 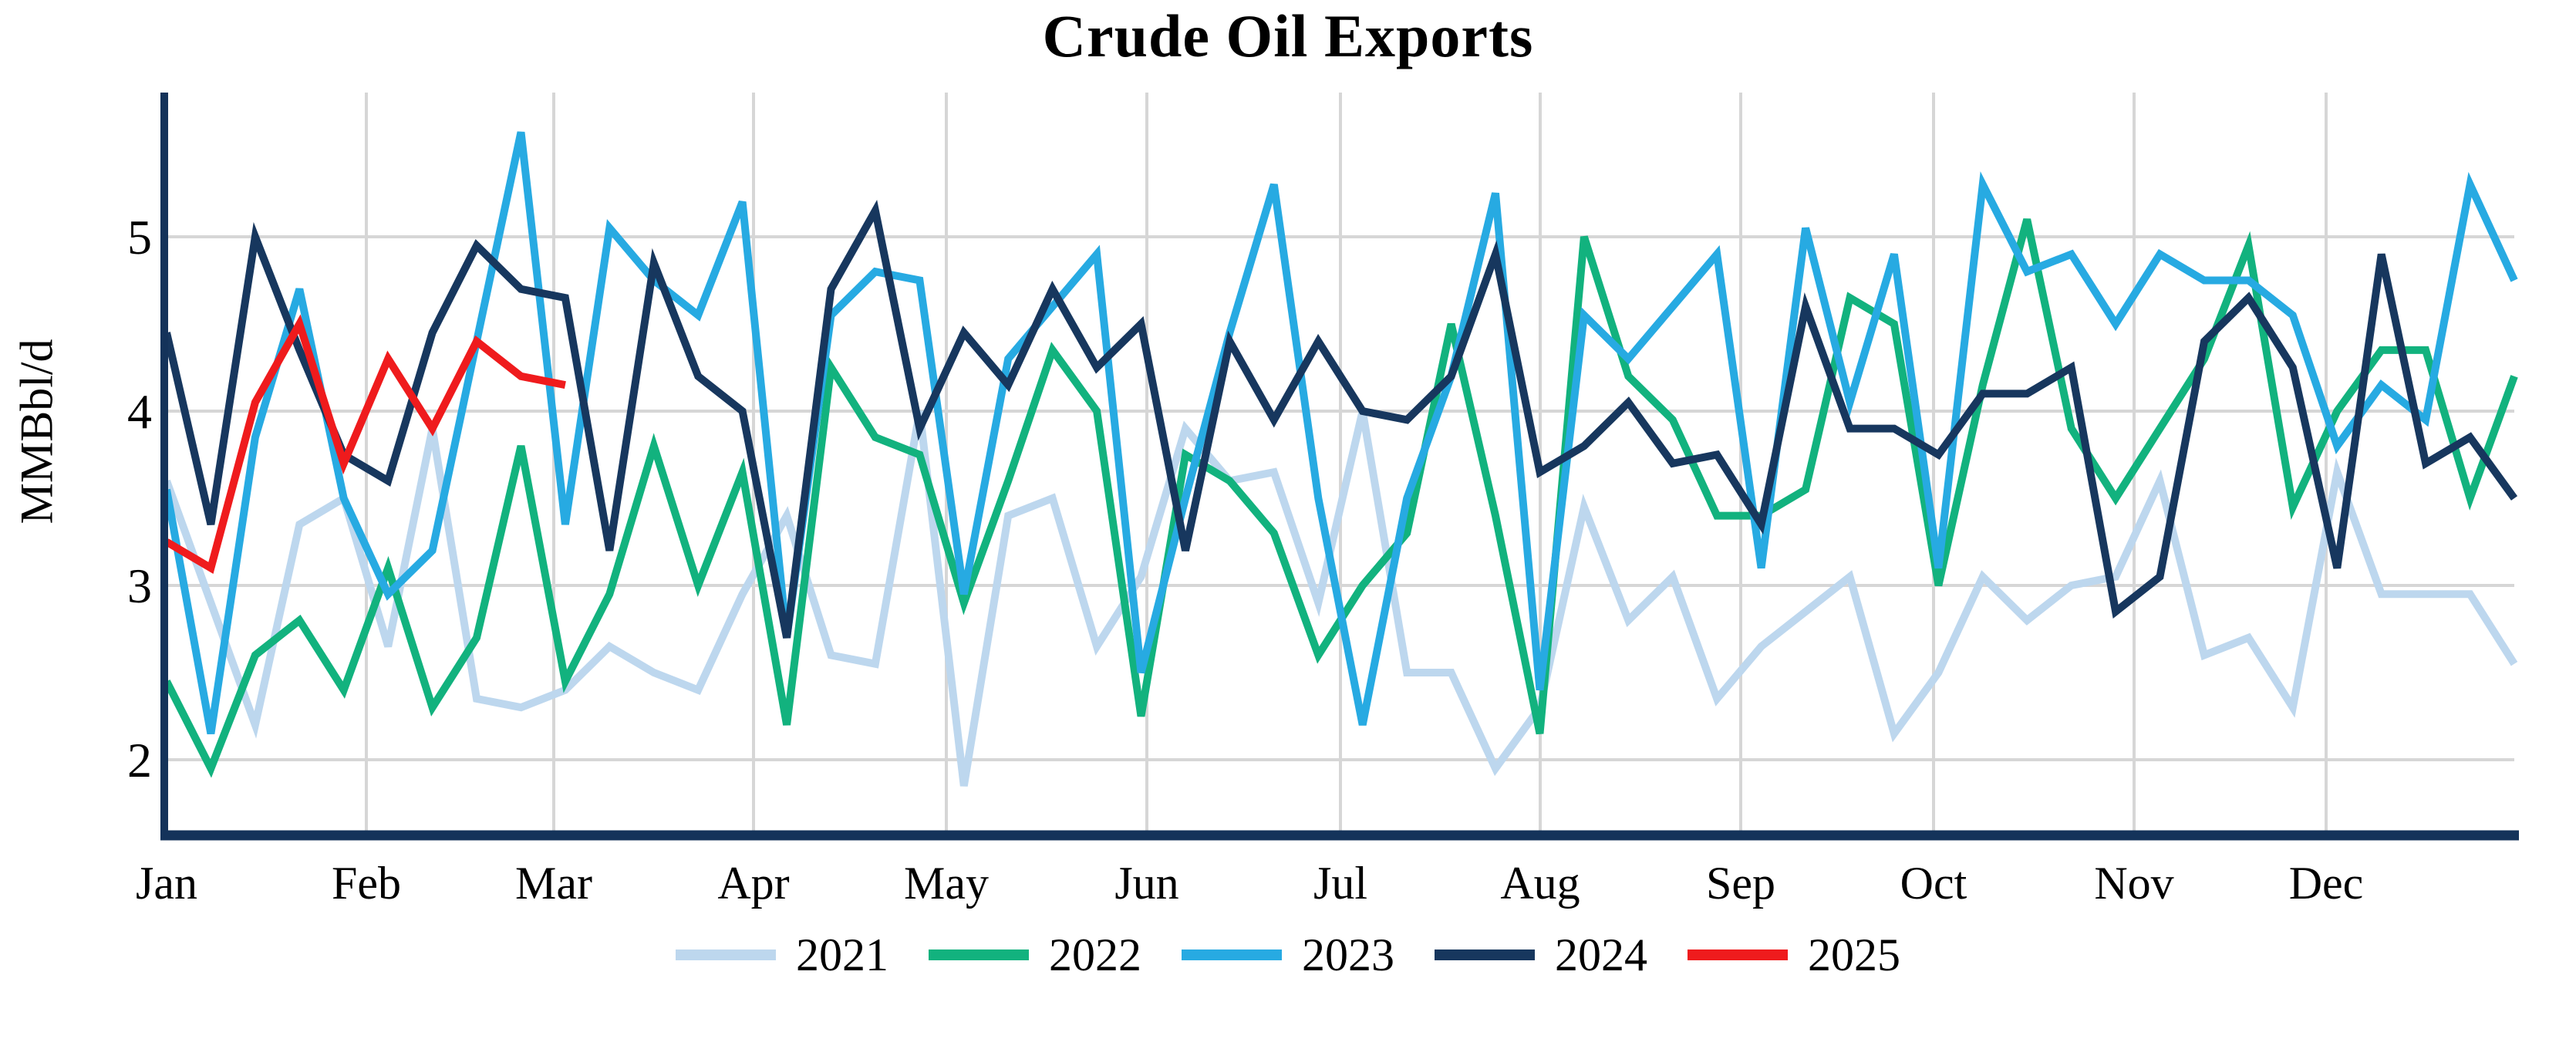 I want to click on x-axis-month-label: Sep, so click(x=1740, y=884).